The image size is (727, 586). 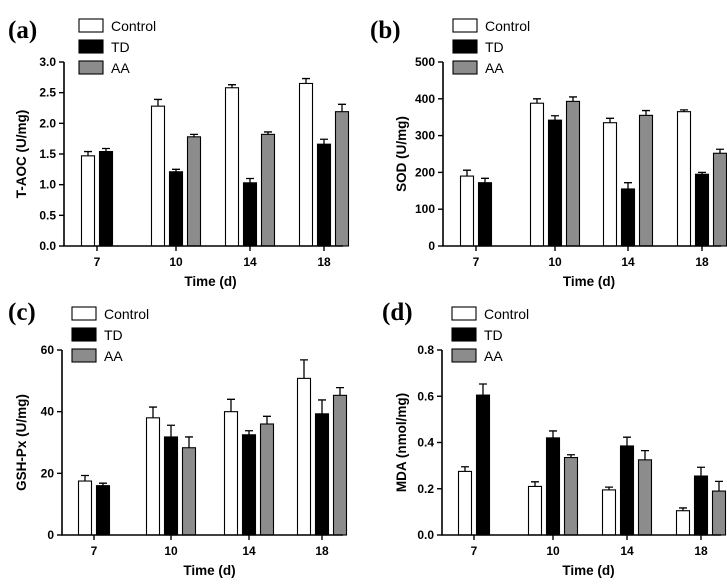 What do you see at coordinates (425, 172) in the screenshot?
I see `y-tick-label: 200` at bounding box center [425, 172].